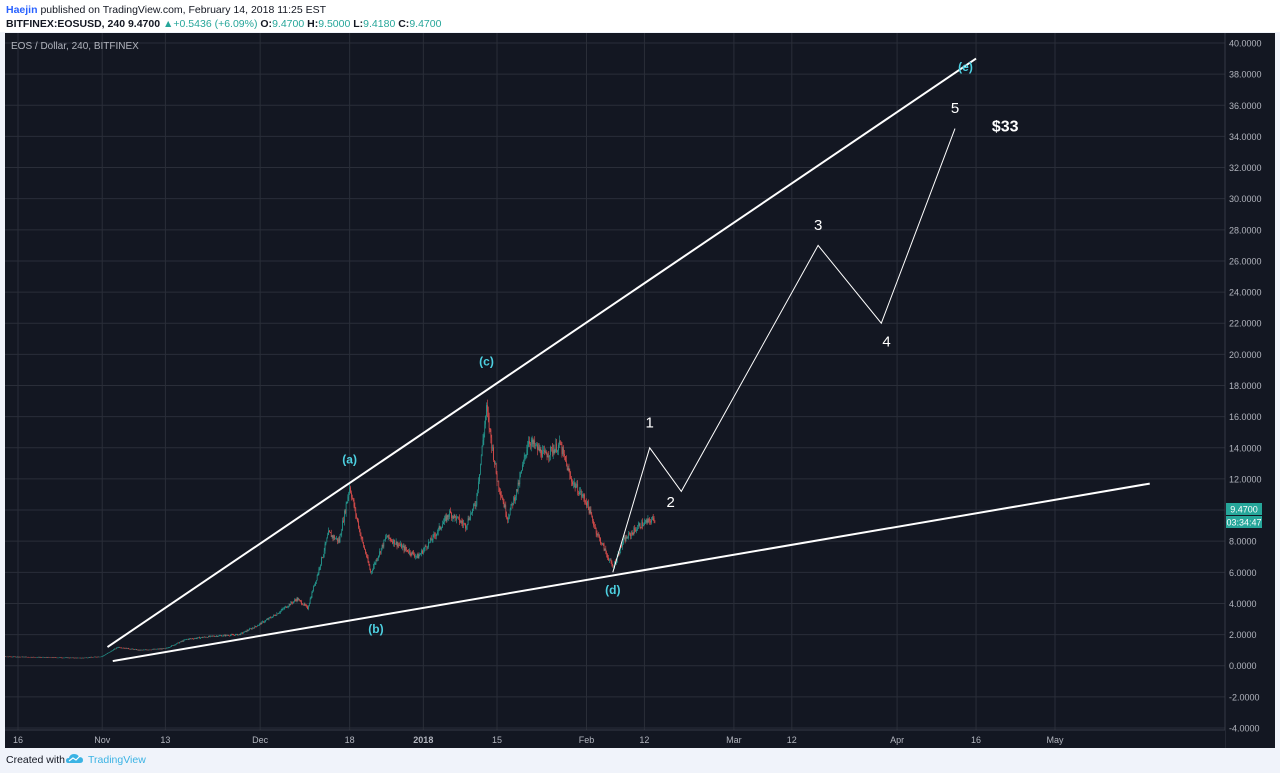 Image resolution: width=1280 pixels, height=773 pixels. What do you see at coordinates (897, 740) in the screenshot?
I see `time-tick-label: Apr` at bounding box center [897, 740].